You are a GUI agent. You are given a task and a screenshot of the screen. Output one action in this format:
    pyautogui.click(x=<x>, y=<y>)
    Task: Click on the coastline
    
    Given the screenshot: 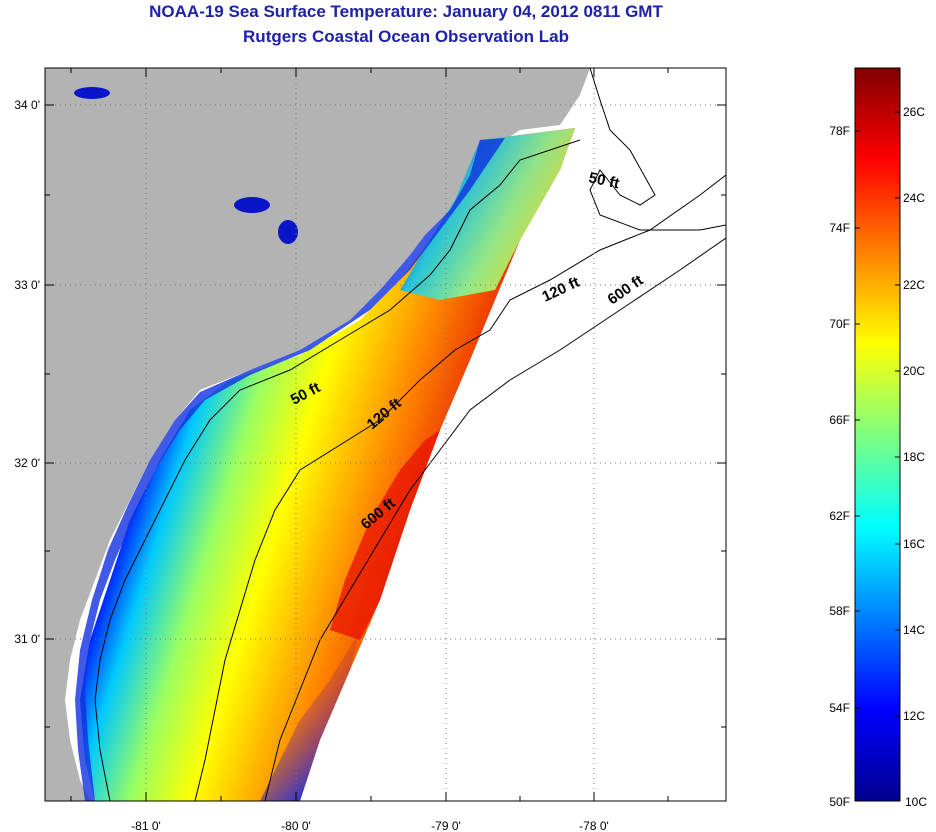 What is the action you would take?
    pyautogui.click(x=657, y=149)
    